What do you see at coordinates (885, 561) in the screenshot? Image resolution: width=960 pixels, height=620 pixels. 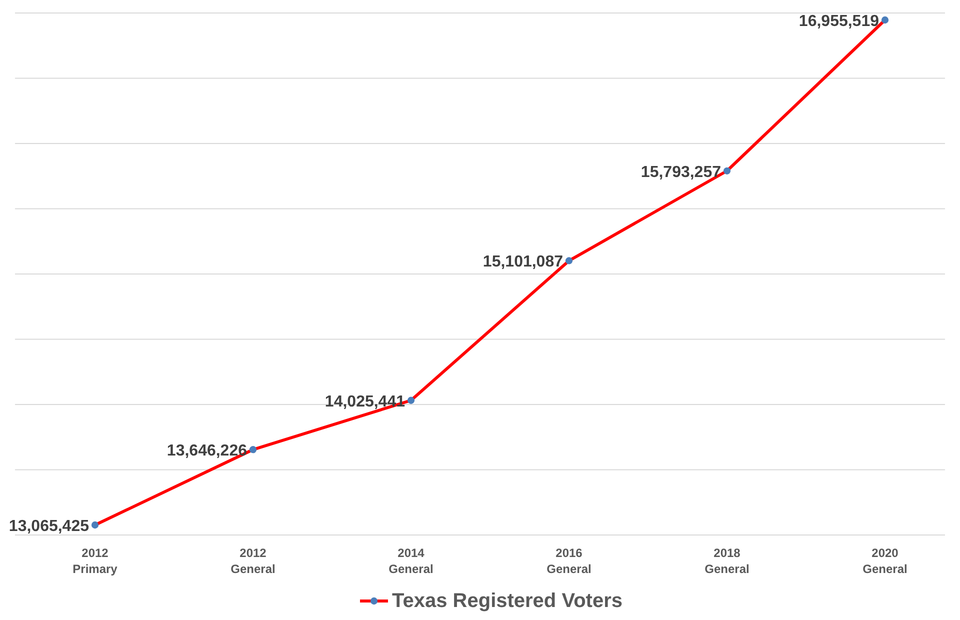 I see `x-tick-label: 2020 General` at bounding box center [885, 561].